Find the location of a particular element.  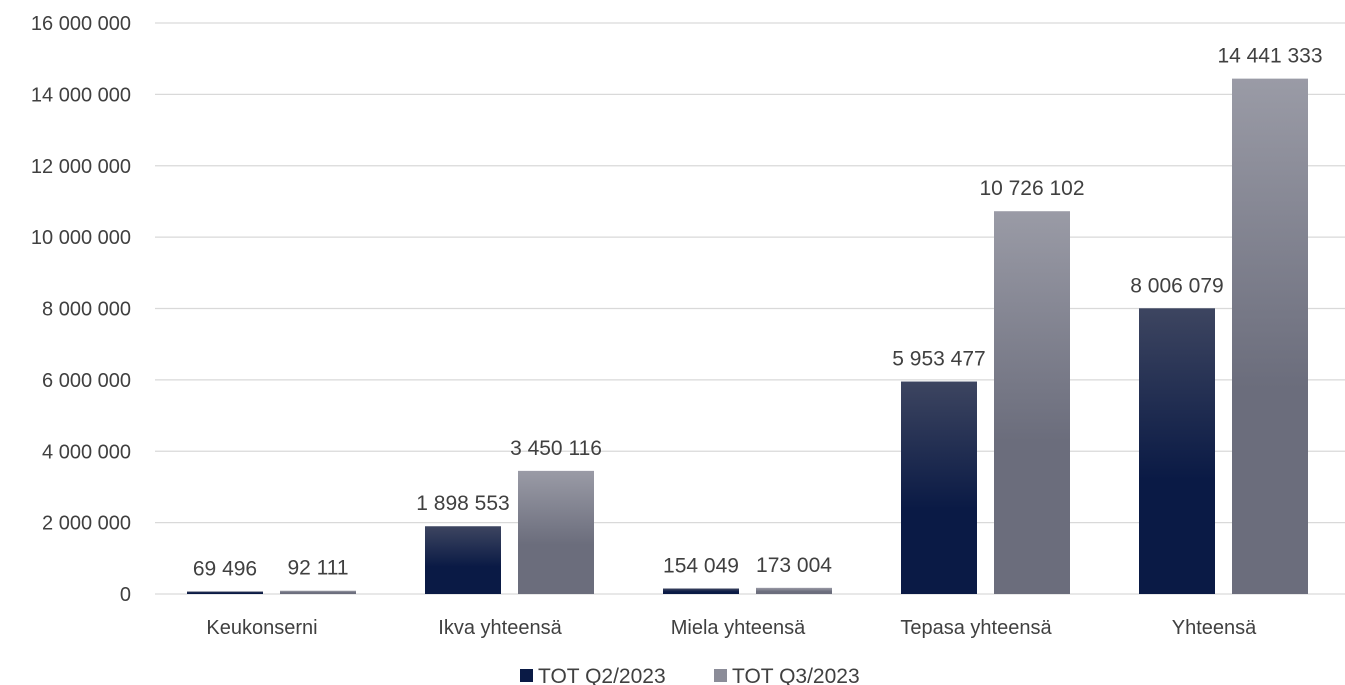

x-category-label: Yhteensä is located at coordinates (1214, 628).